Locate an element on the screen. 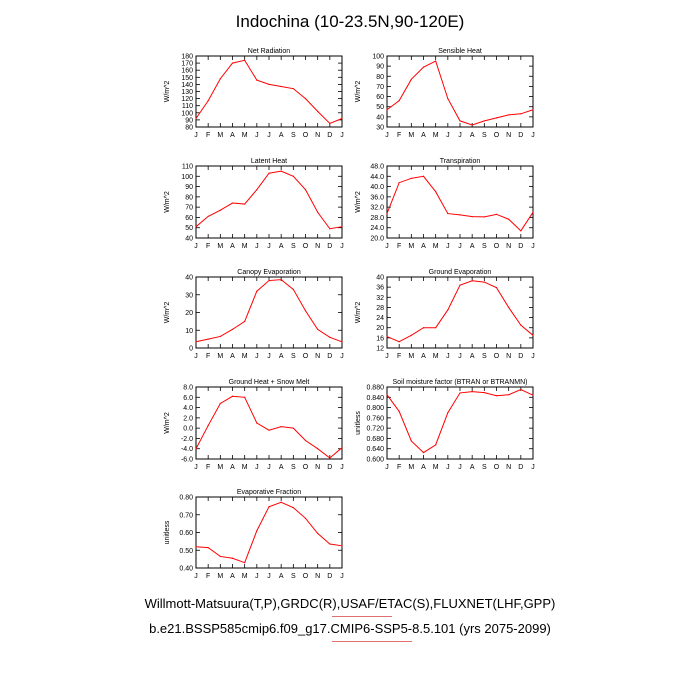 This screenshot has width=700, height=700. y-tick-label: 16 is located at coordinates (380, 338).